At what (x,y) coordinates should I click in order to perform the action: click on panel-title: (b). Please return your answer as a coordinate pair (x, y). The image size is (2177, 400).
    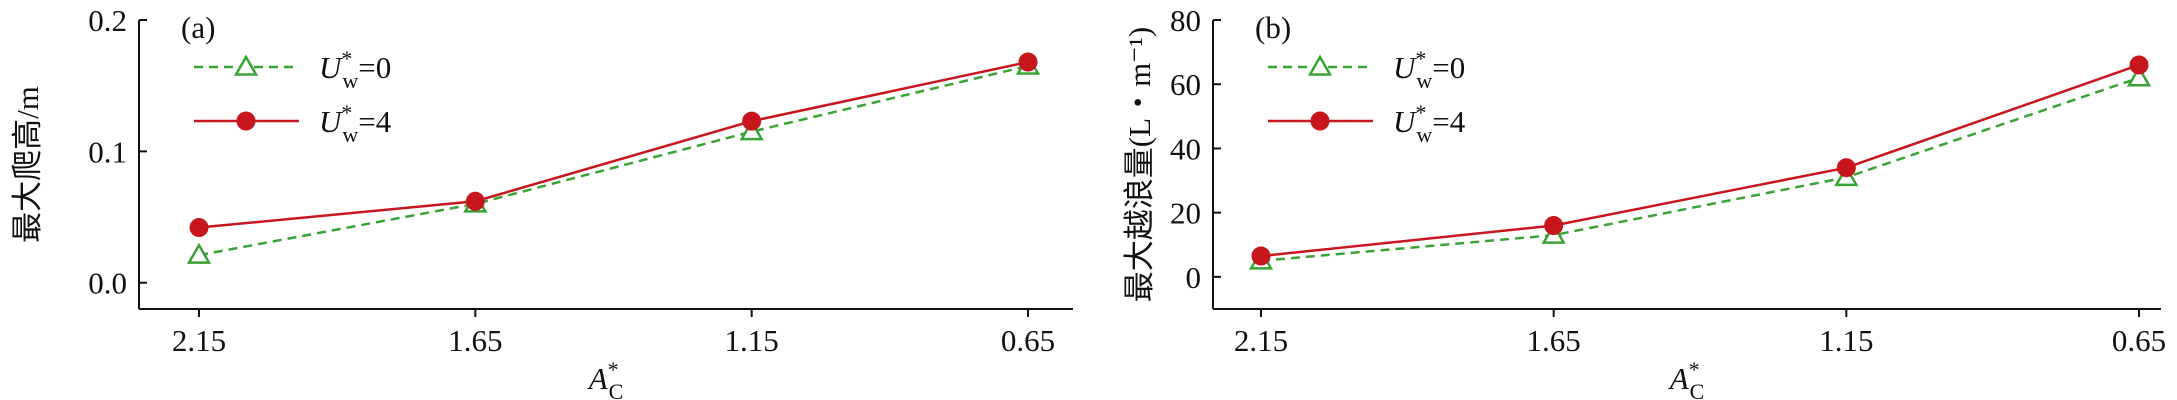
    Looking at the image, I should click on (1273, 27).